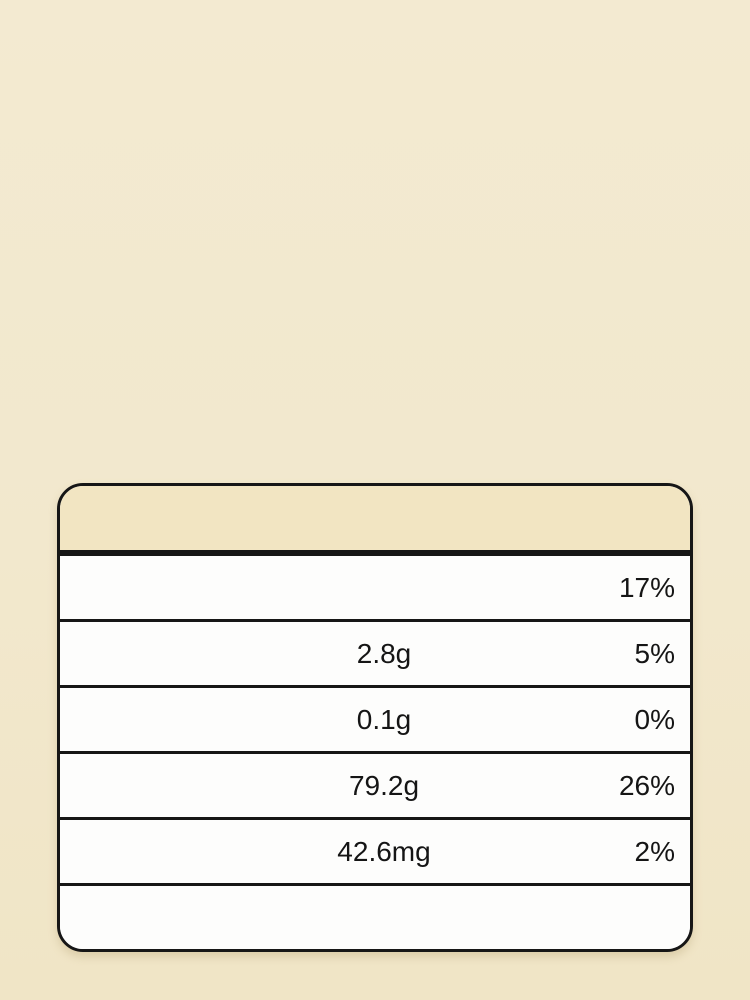 The height and width of the screenshot is (1000, 750). What do you see at coordinates (384, 719) in the screenshot?
I see `nutrient-amount: 0.1g` at bounding box center [384, 719].